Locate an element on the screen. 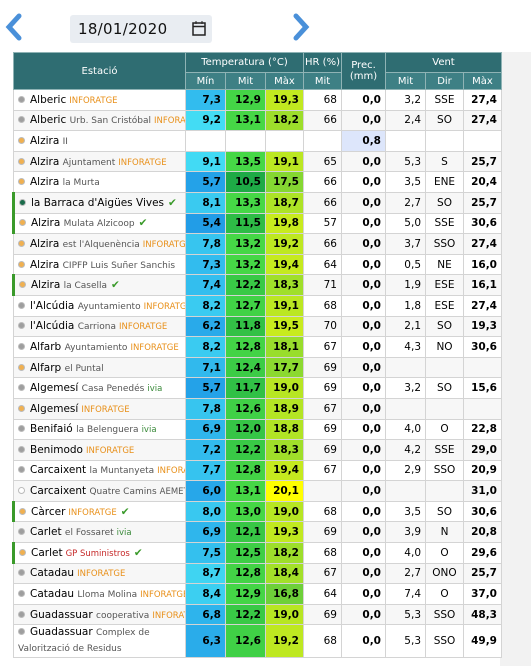  date-picker: 18/01/2020 is located at coordinates (141, 29).